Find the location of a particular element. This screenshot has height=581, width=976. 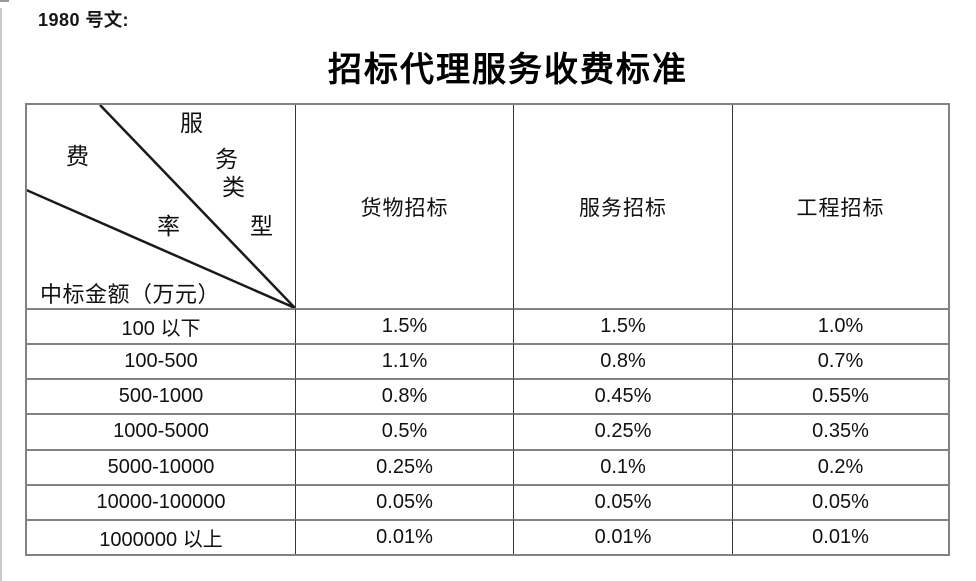

doc-reference-number: 1980 号文: is located at coordinates (84, 20).